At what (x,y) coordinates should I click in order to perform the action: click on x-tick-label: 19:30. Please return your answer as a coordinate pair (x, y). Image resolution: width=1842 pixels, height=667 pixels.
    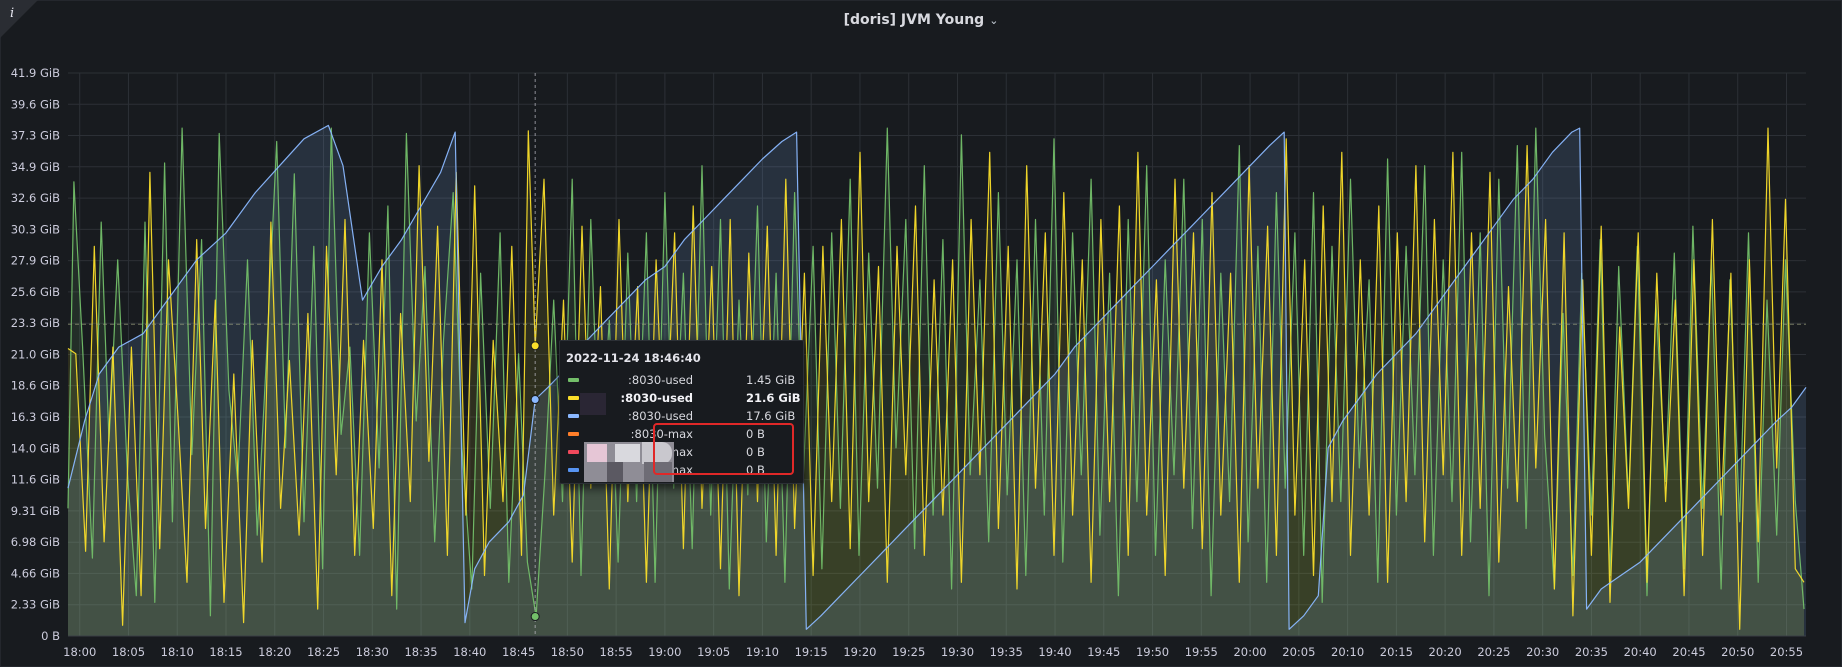
    Looking at the image, I should click on (957, 652).